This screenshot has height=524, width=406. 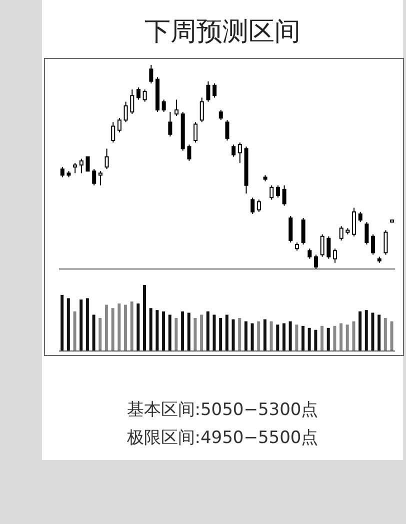 What do you see at coordinates (223, 438) in the screenshot?
I see `text: 极限区间:4950−5500点` at bounding box center [223, 438].